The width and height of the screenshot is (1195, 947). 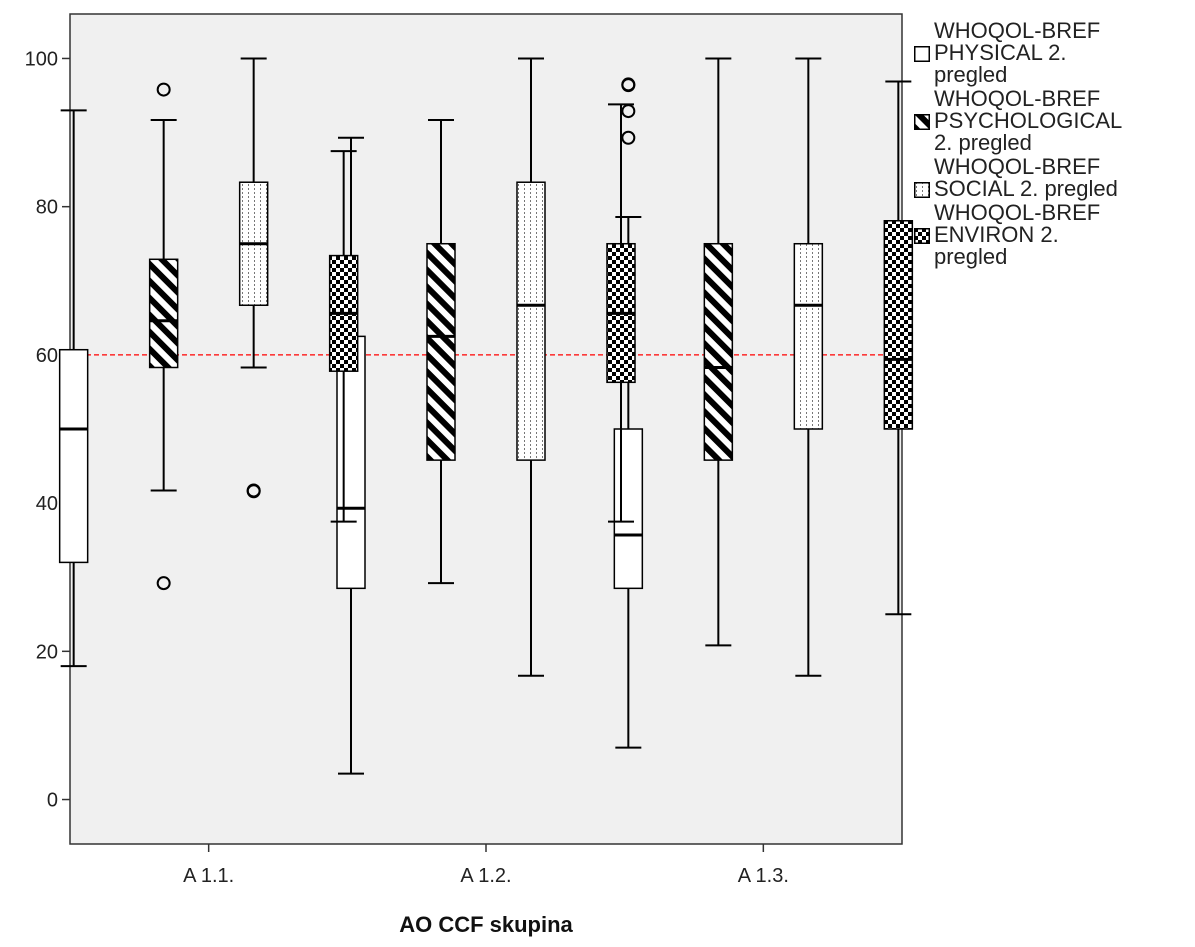 I want to click on legend-label-line: ENVIRON 2., so click(x=996, y=234).